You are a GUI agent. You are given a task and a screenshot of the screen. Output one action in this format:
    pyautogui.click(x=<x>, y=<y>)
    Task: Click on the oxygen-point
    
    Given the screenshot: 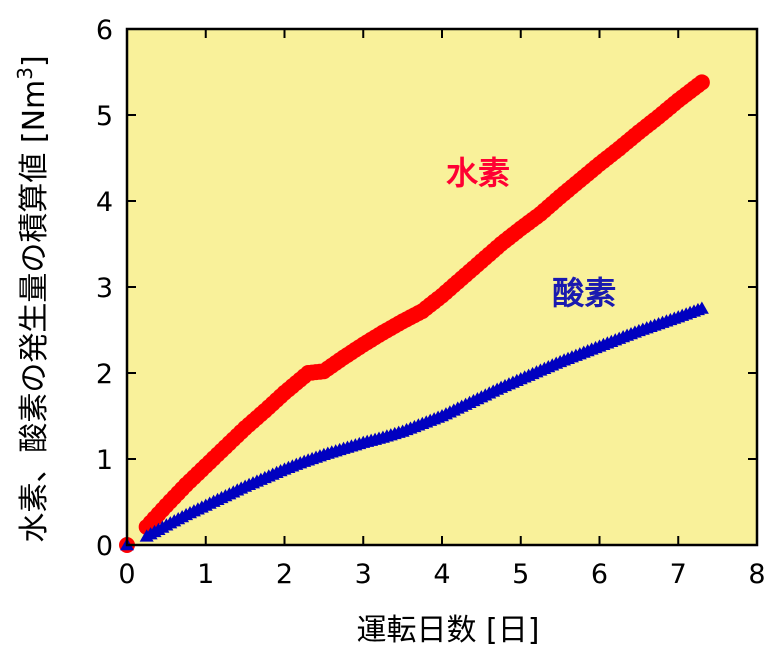 What is the action you would take?
    pyautogui.click(x=701, y=307)
    